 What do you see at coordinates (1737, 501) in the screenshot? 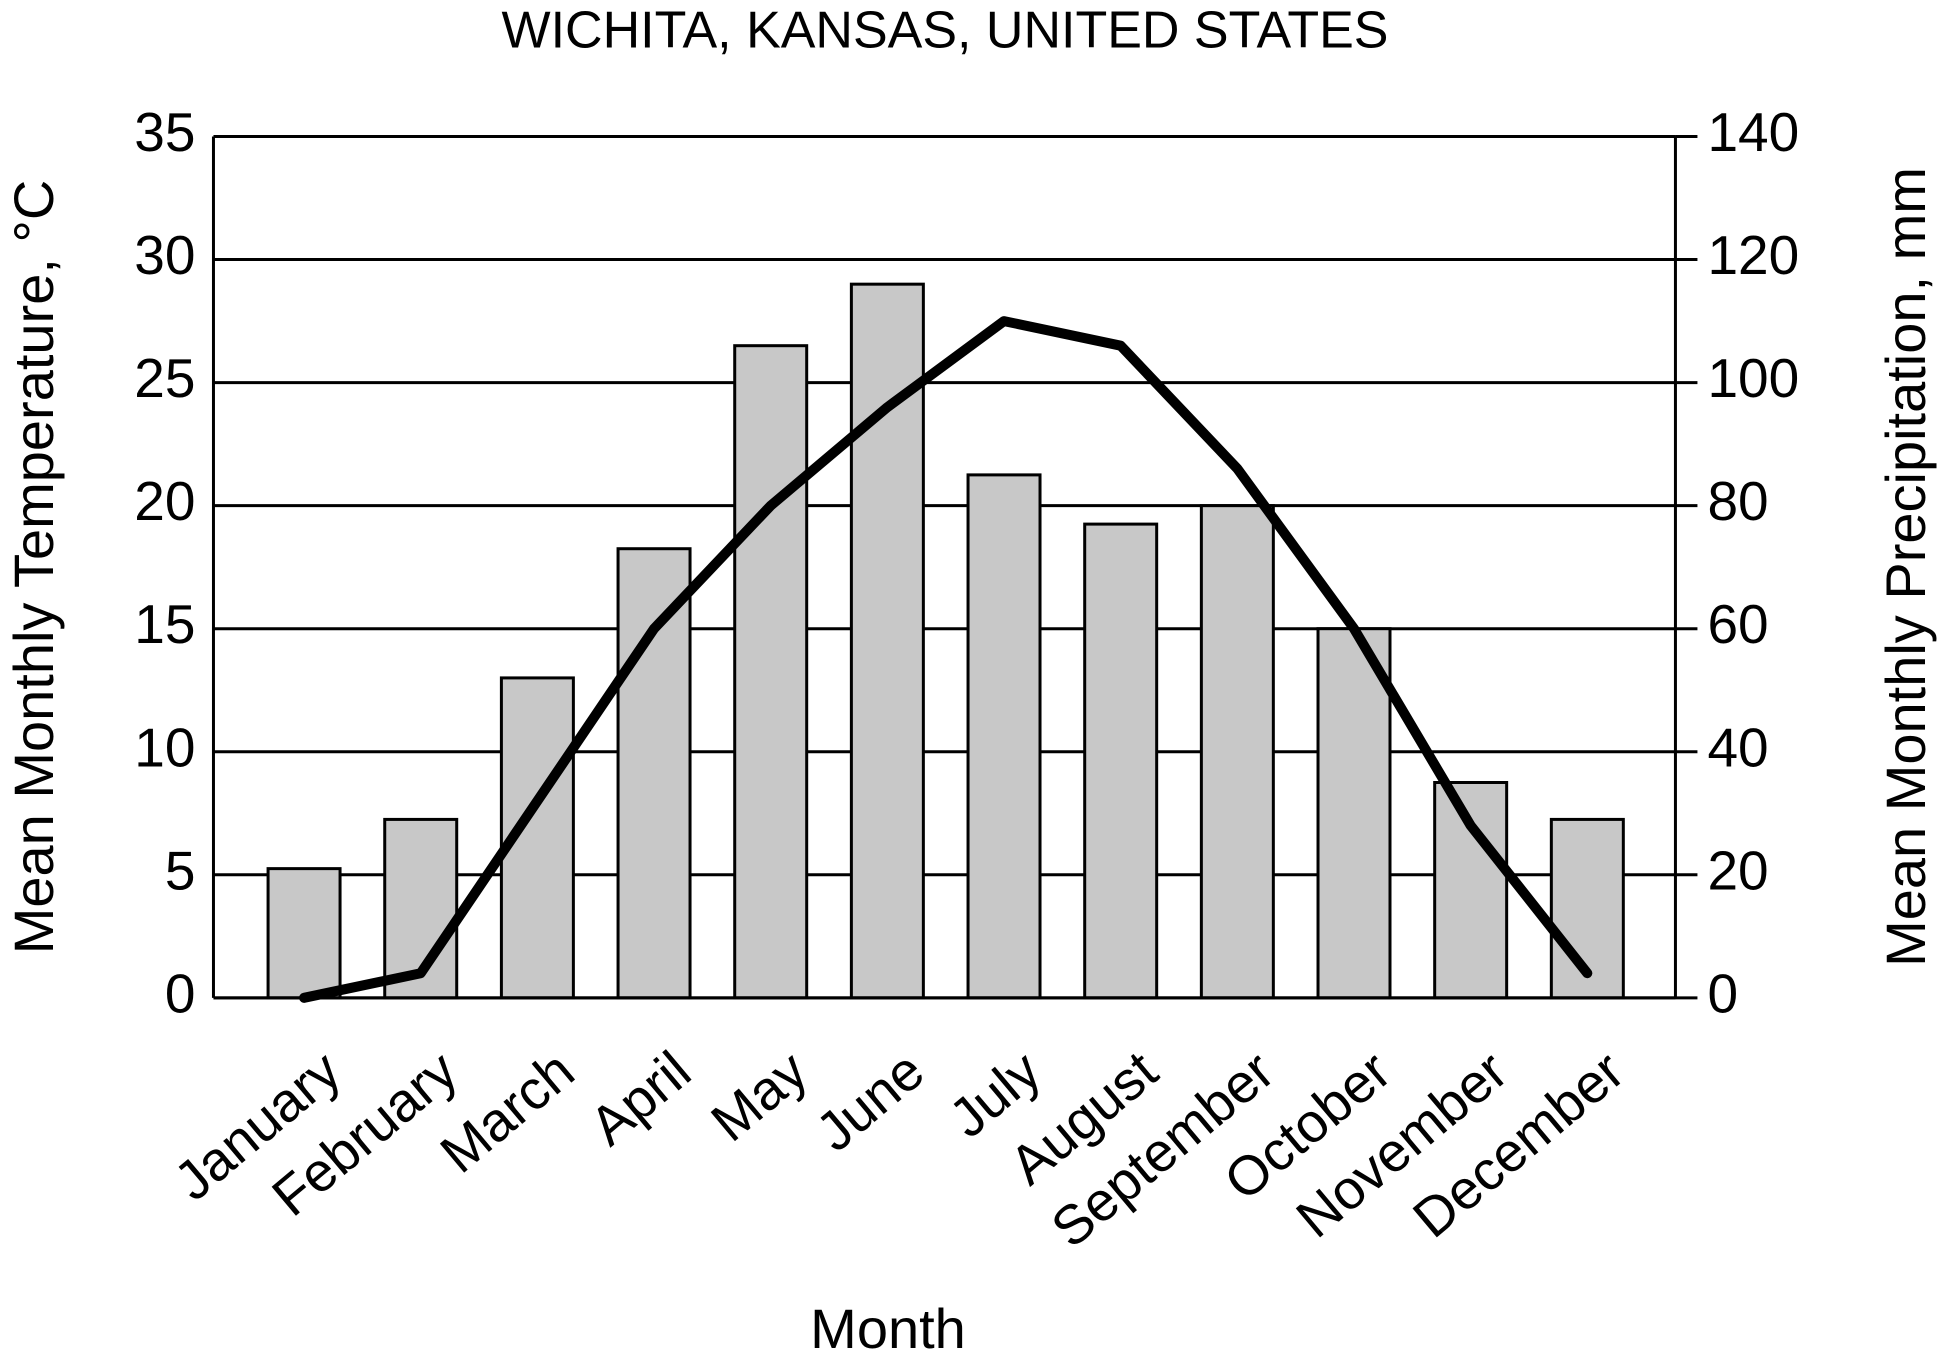
I see `y2-tick-label: 80` at bounding box center [1737, 501].